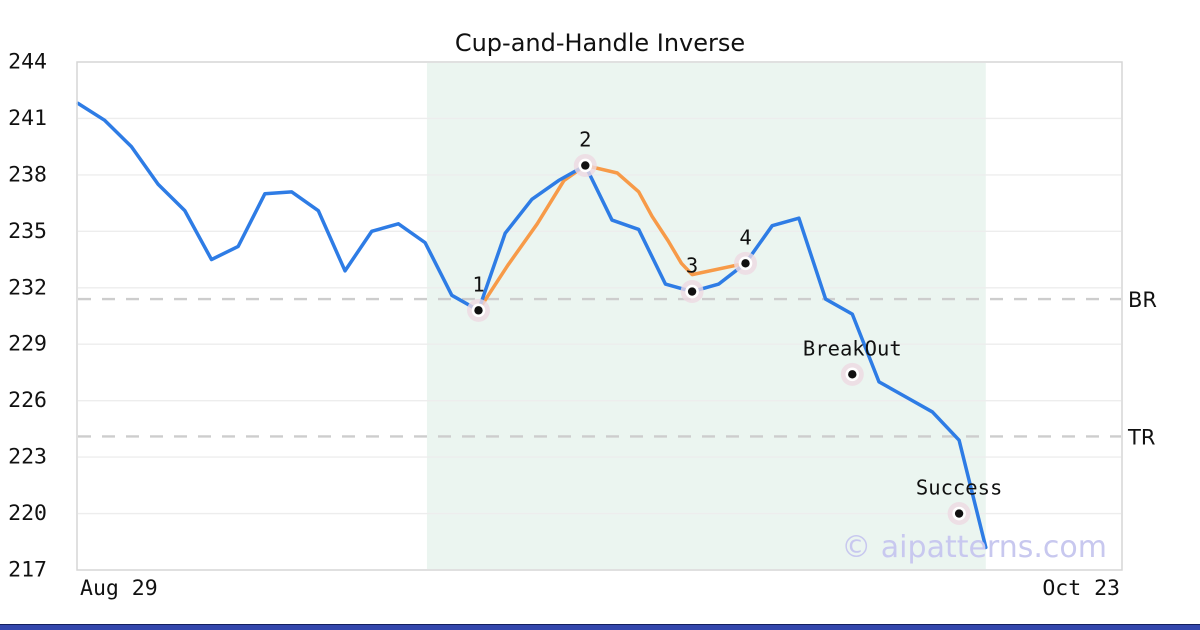 The height and width of the screenshot is (630, 1200). What do you see at coordinates (27, 174) in the screenshot?
I see `y-tick-label: 238` at bounding box center [27, 174].